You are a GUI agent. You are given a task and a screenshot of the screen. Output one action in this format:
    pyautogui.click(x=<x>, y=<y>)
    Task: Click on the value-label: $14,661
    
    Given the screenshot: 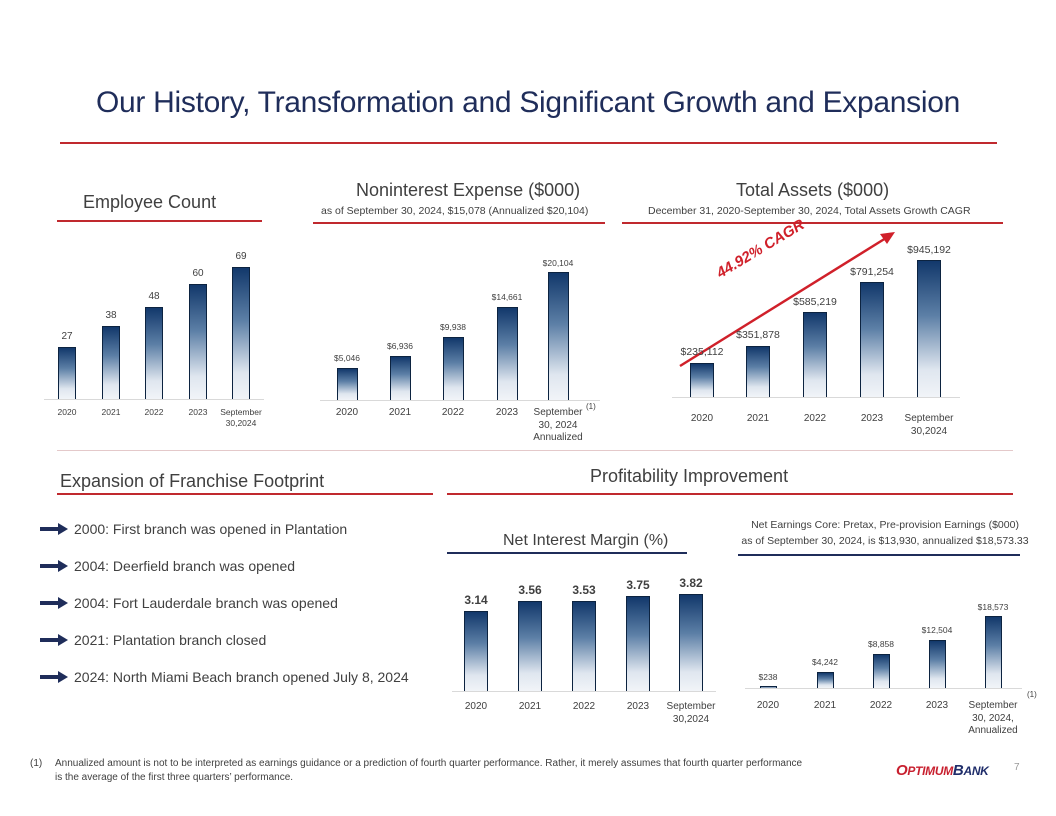 What is the action you would take?
    pyautogui.click(x=507, y=297)
    